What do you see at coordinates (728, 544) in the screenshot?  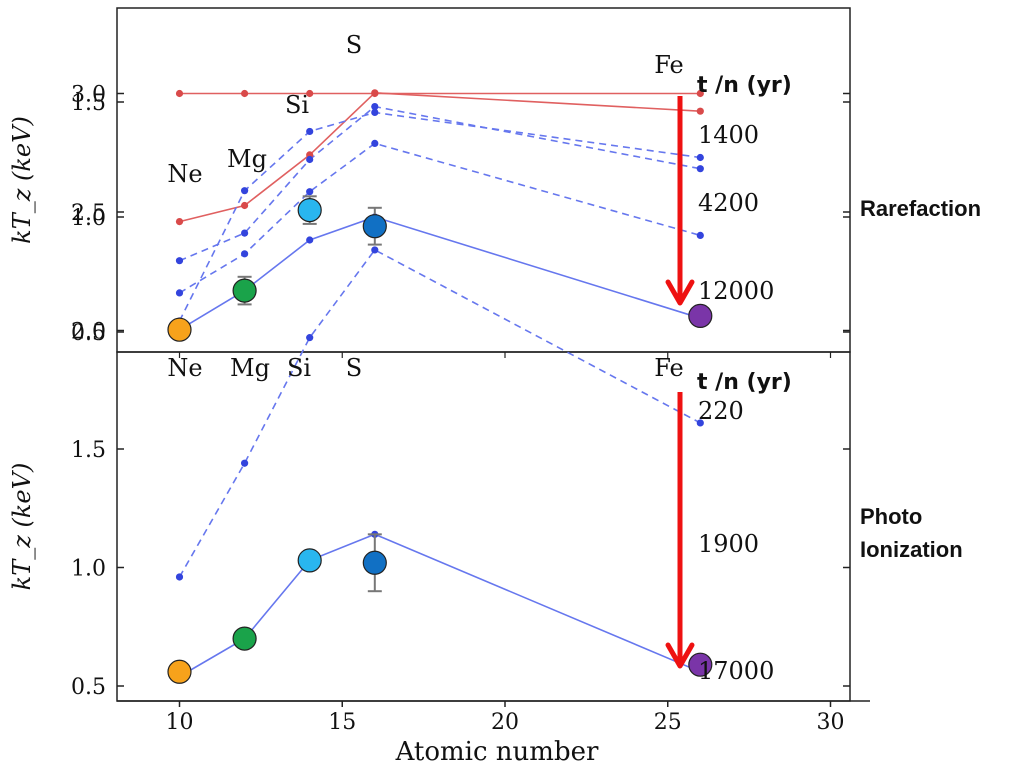 I see `time-label: 1900` at bounding box center [728, 544].